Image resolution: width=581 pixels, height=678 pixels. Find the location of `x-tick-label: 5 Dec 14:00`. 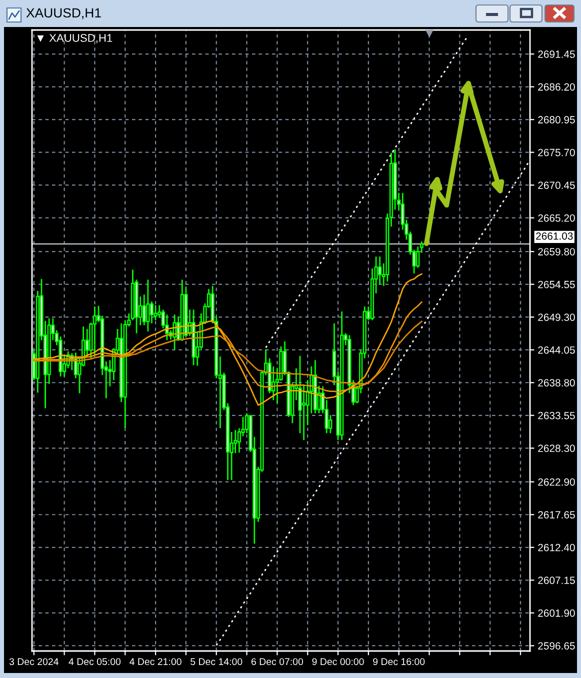

x-tick-label: 5 Dec 14:00 is located at coordinates (216, 662).